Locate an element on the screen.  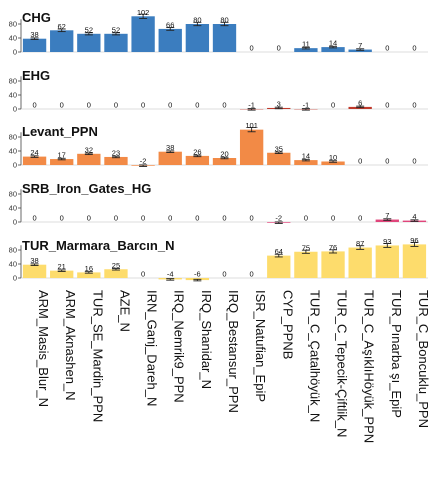
data-label: 24 is located at coordinates (34, 152).